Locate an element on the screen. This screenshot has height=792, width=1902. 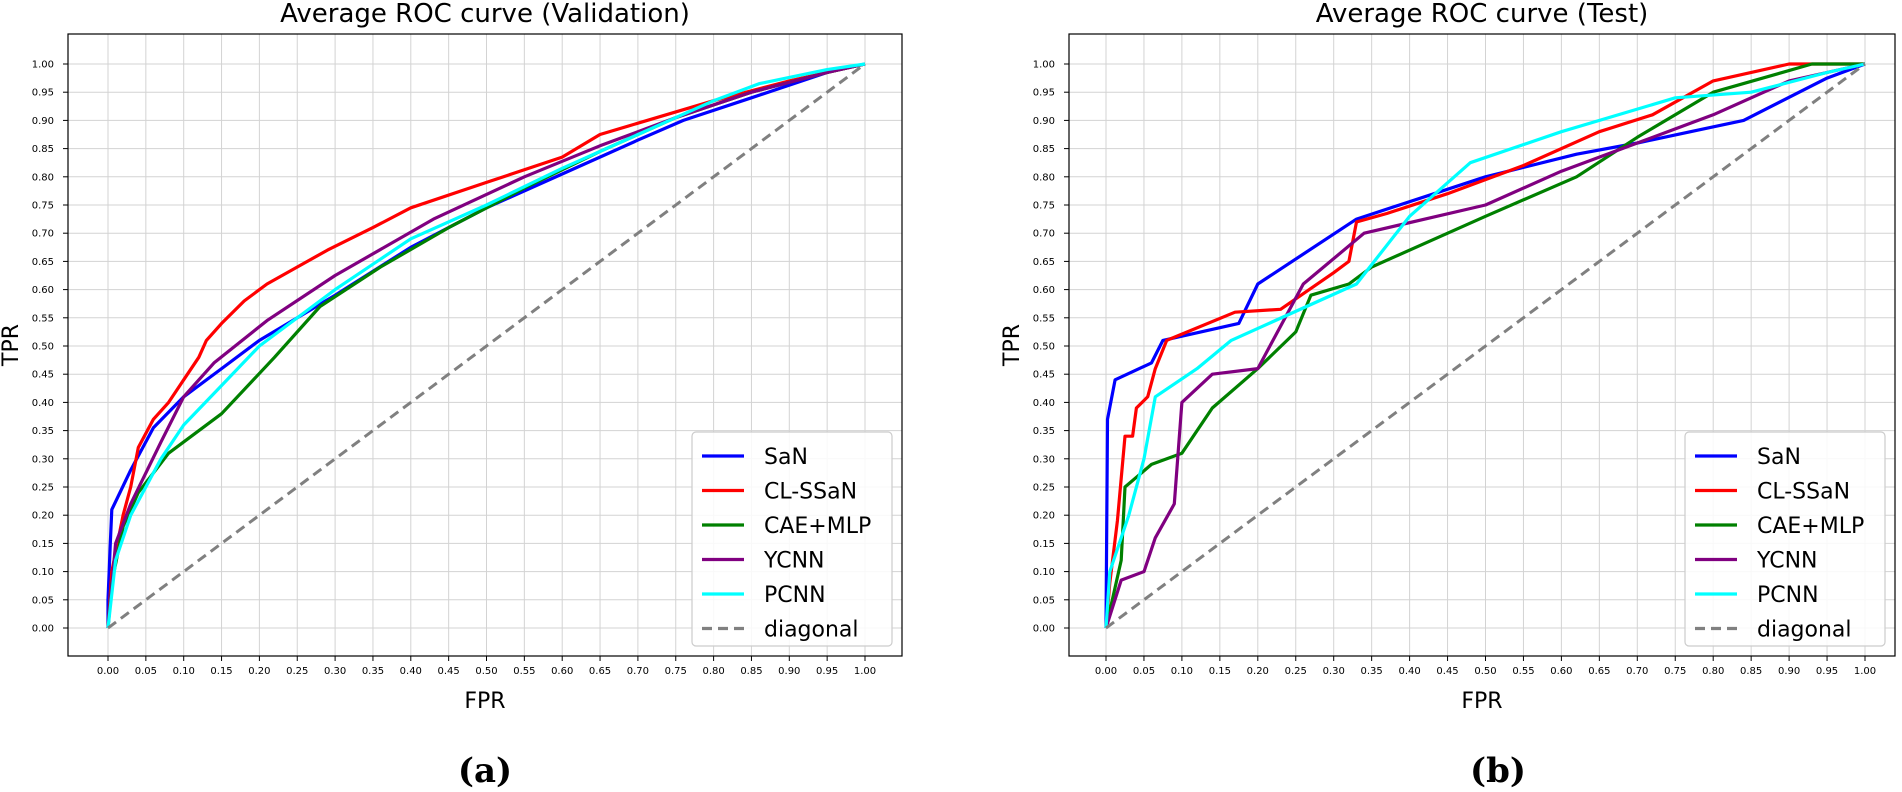
x-tick-label: 0.30 is located at coordinates (1334, 671).